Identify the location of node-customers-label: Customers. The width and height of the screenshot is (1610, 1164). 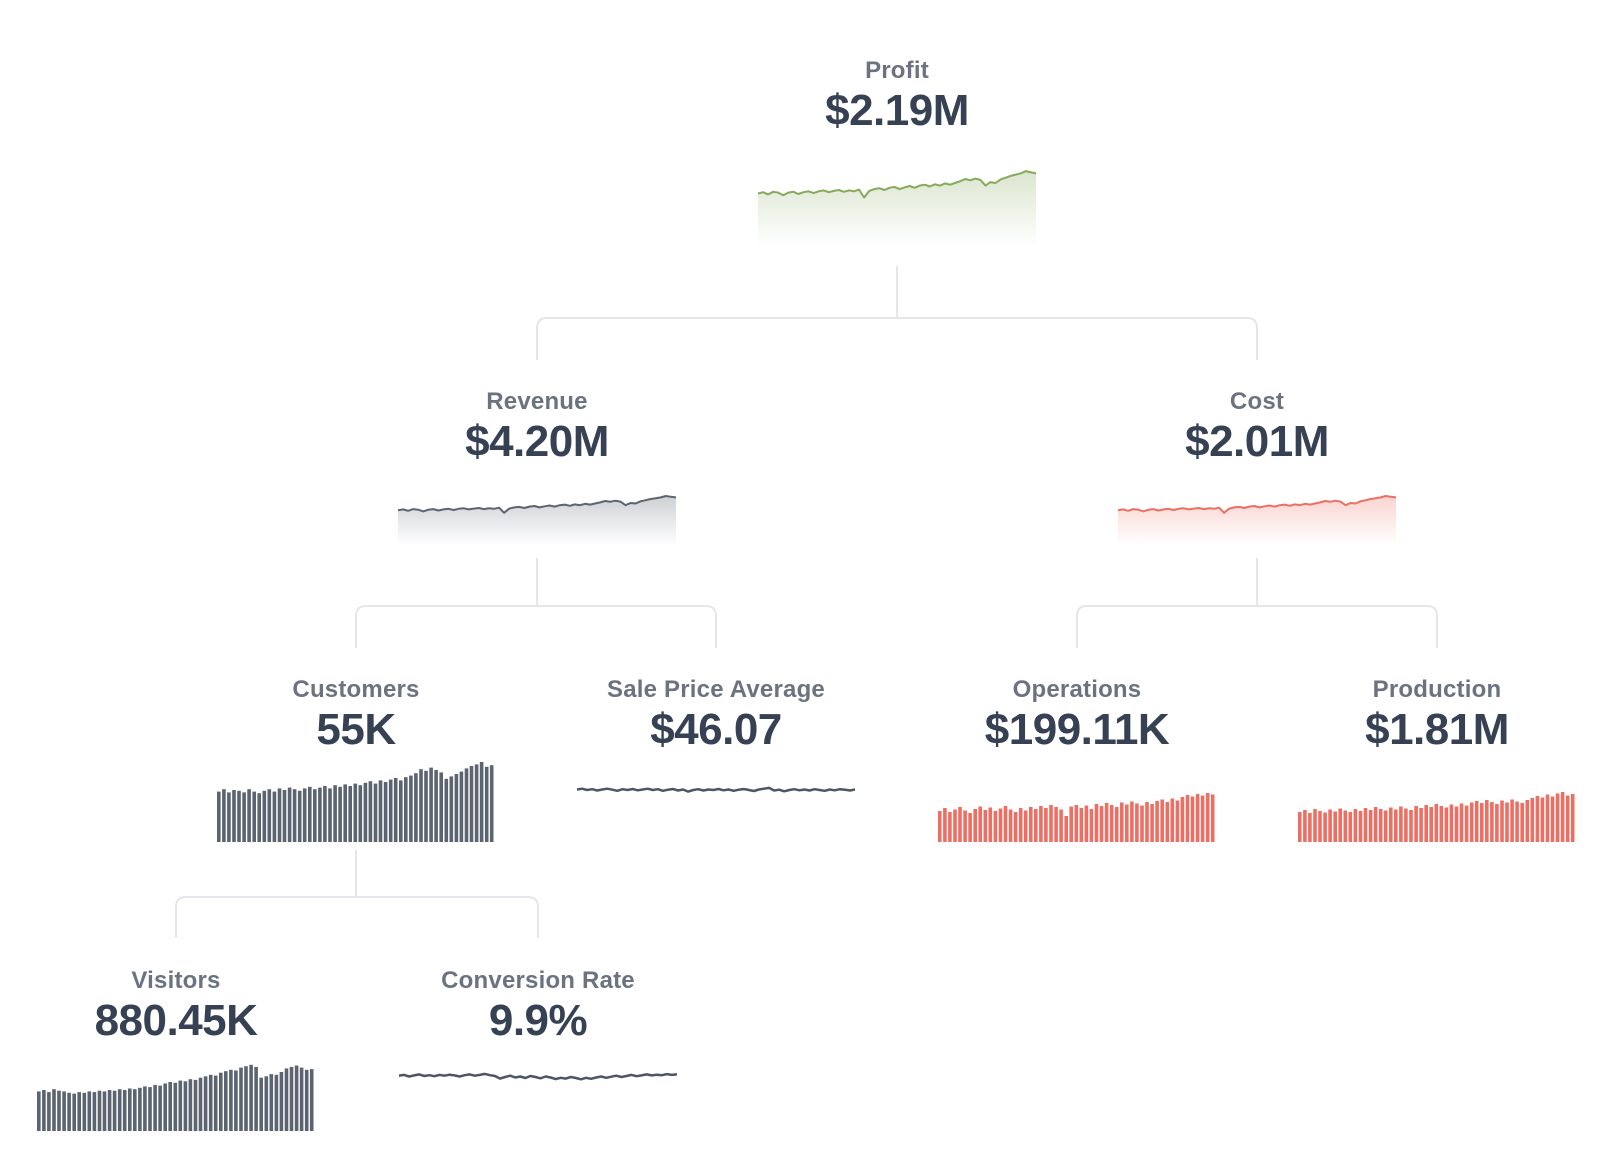
(356, 689).